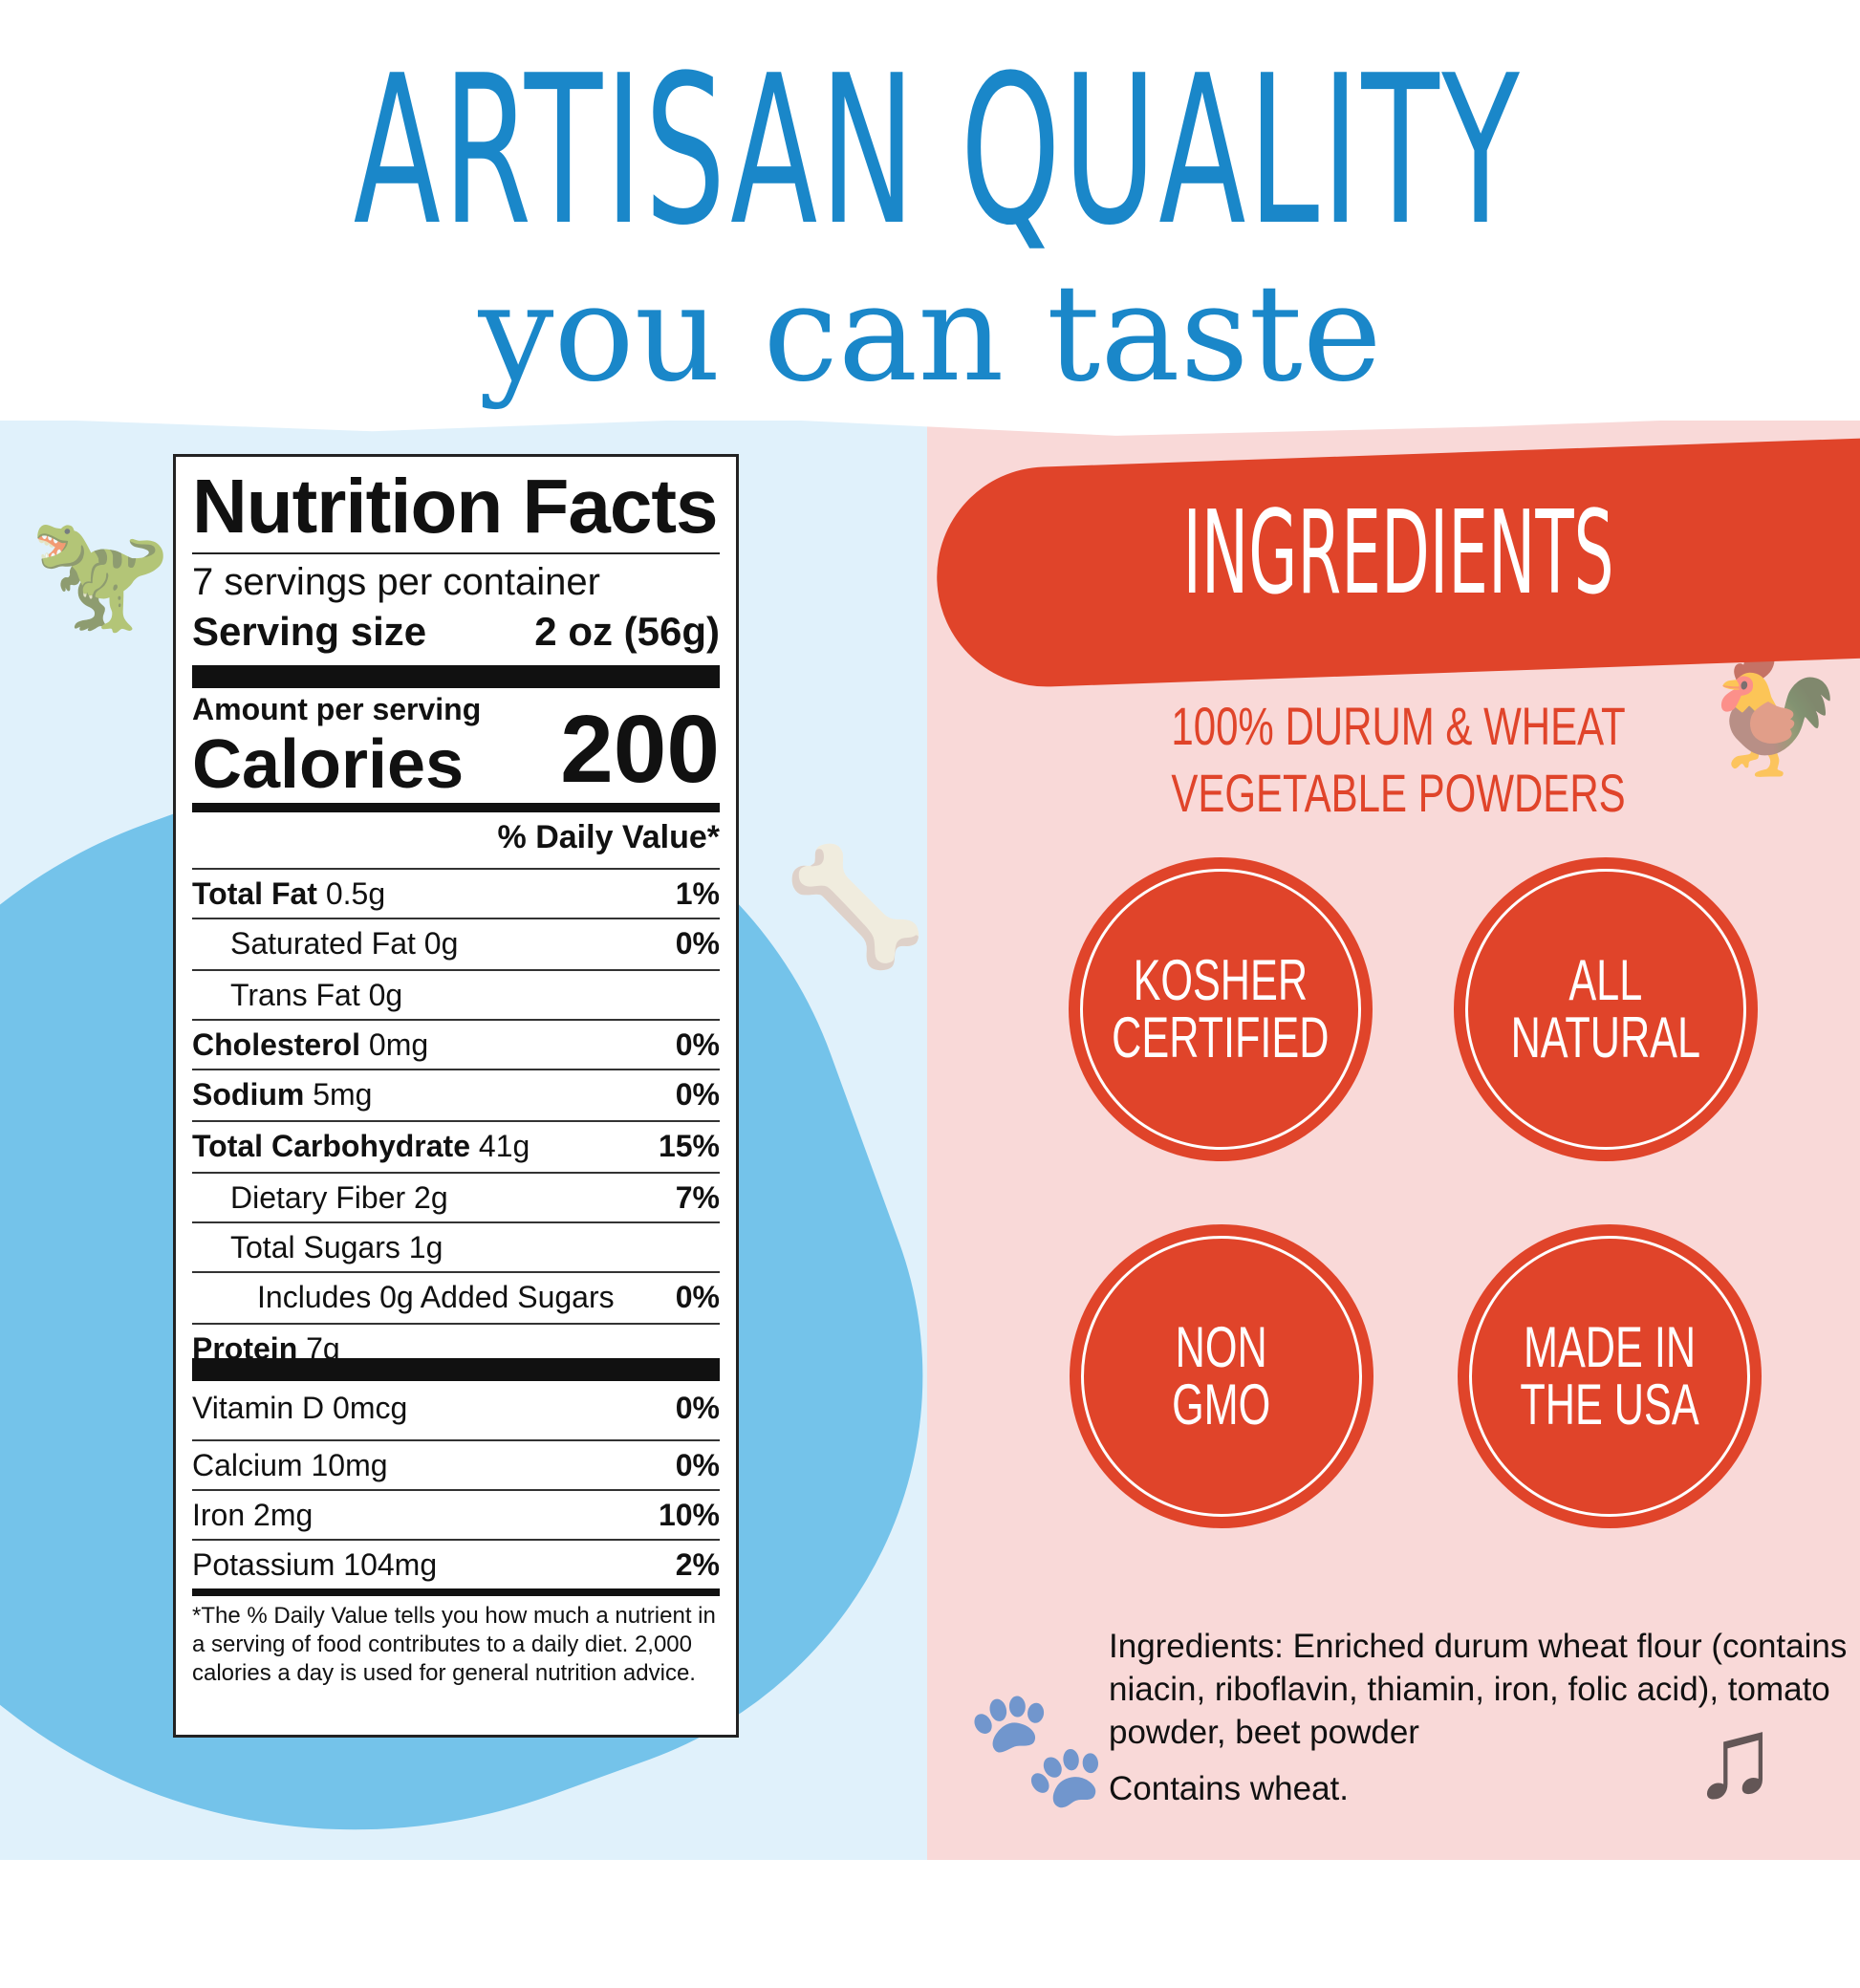 Image resolution: width=1860 pixels, height=1988 pixels. I want to click on nutrient-name: Includes 0g Added Sugars, so click(436, 1297).